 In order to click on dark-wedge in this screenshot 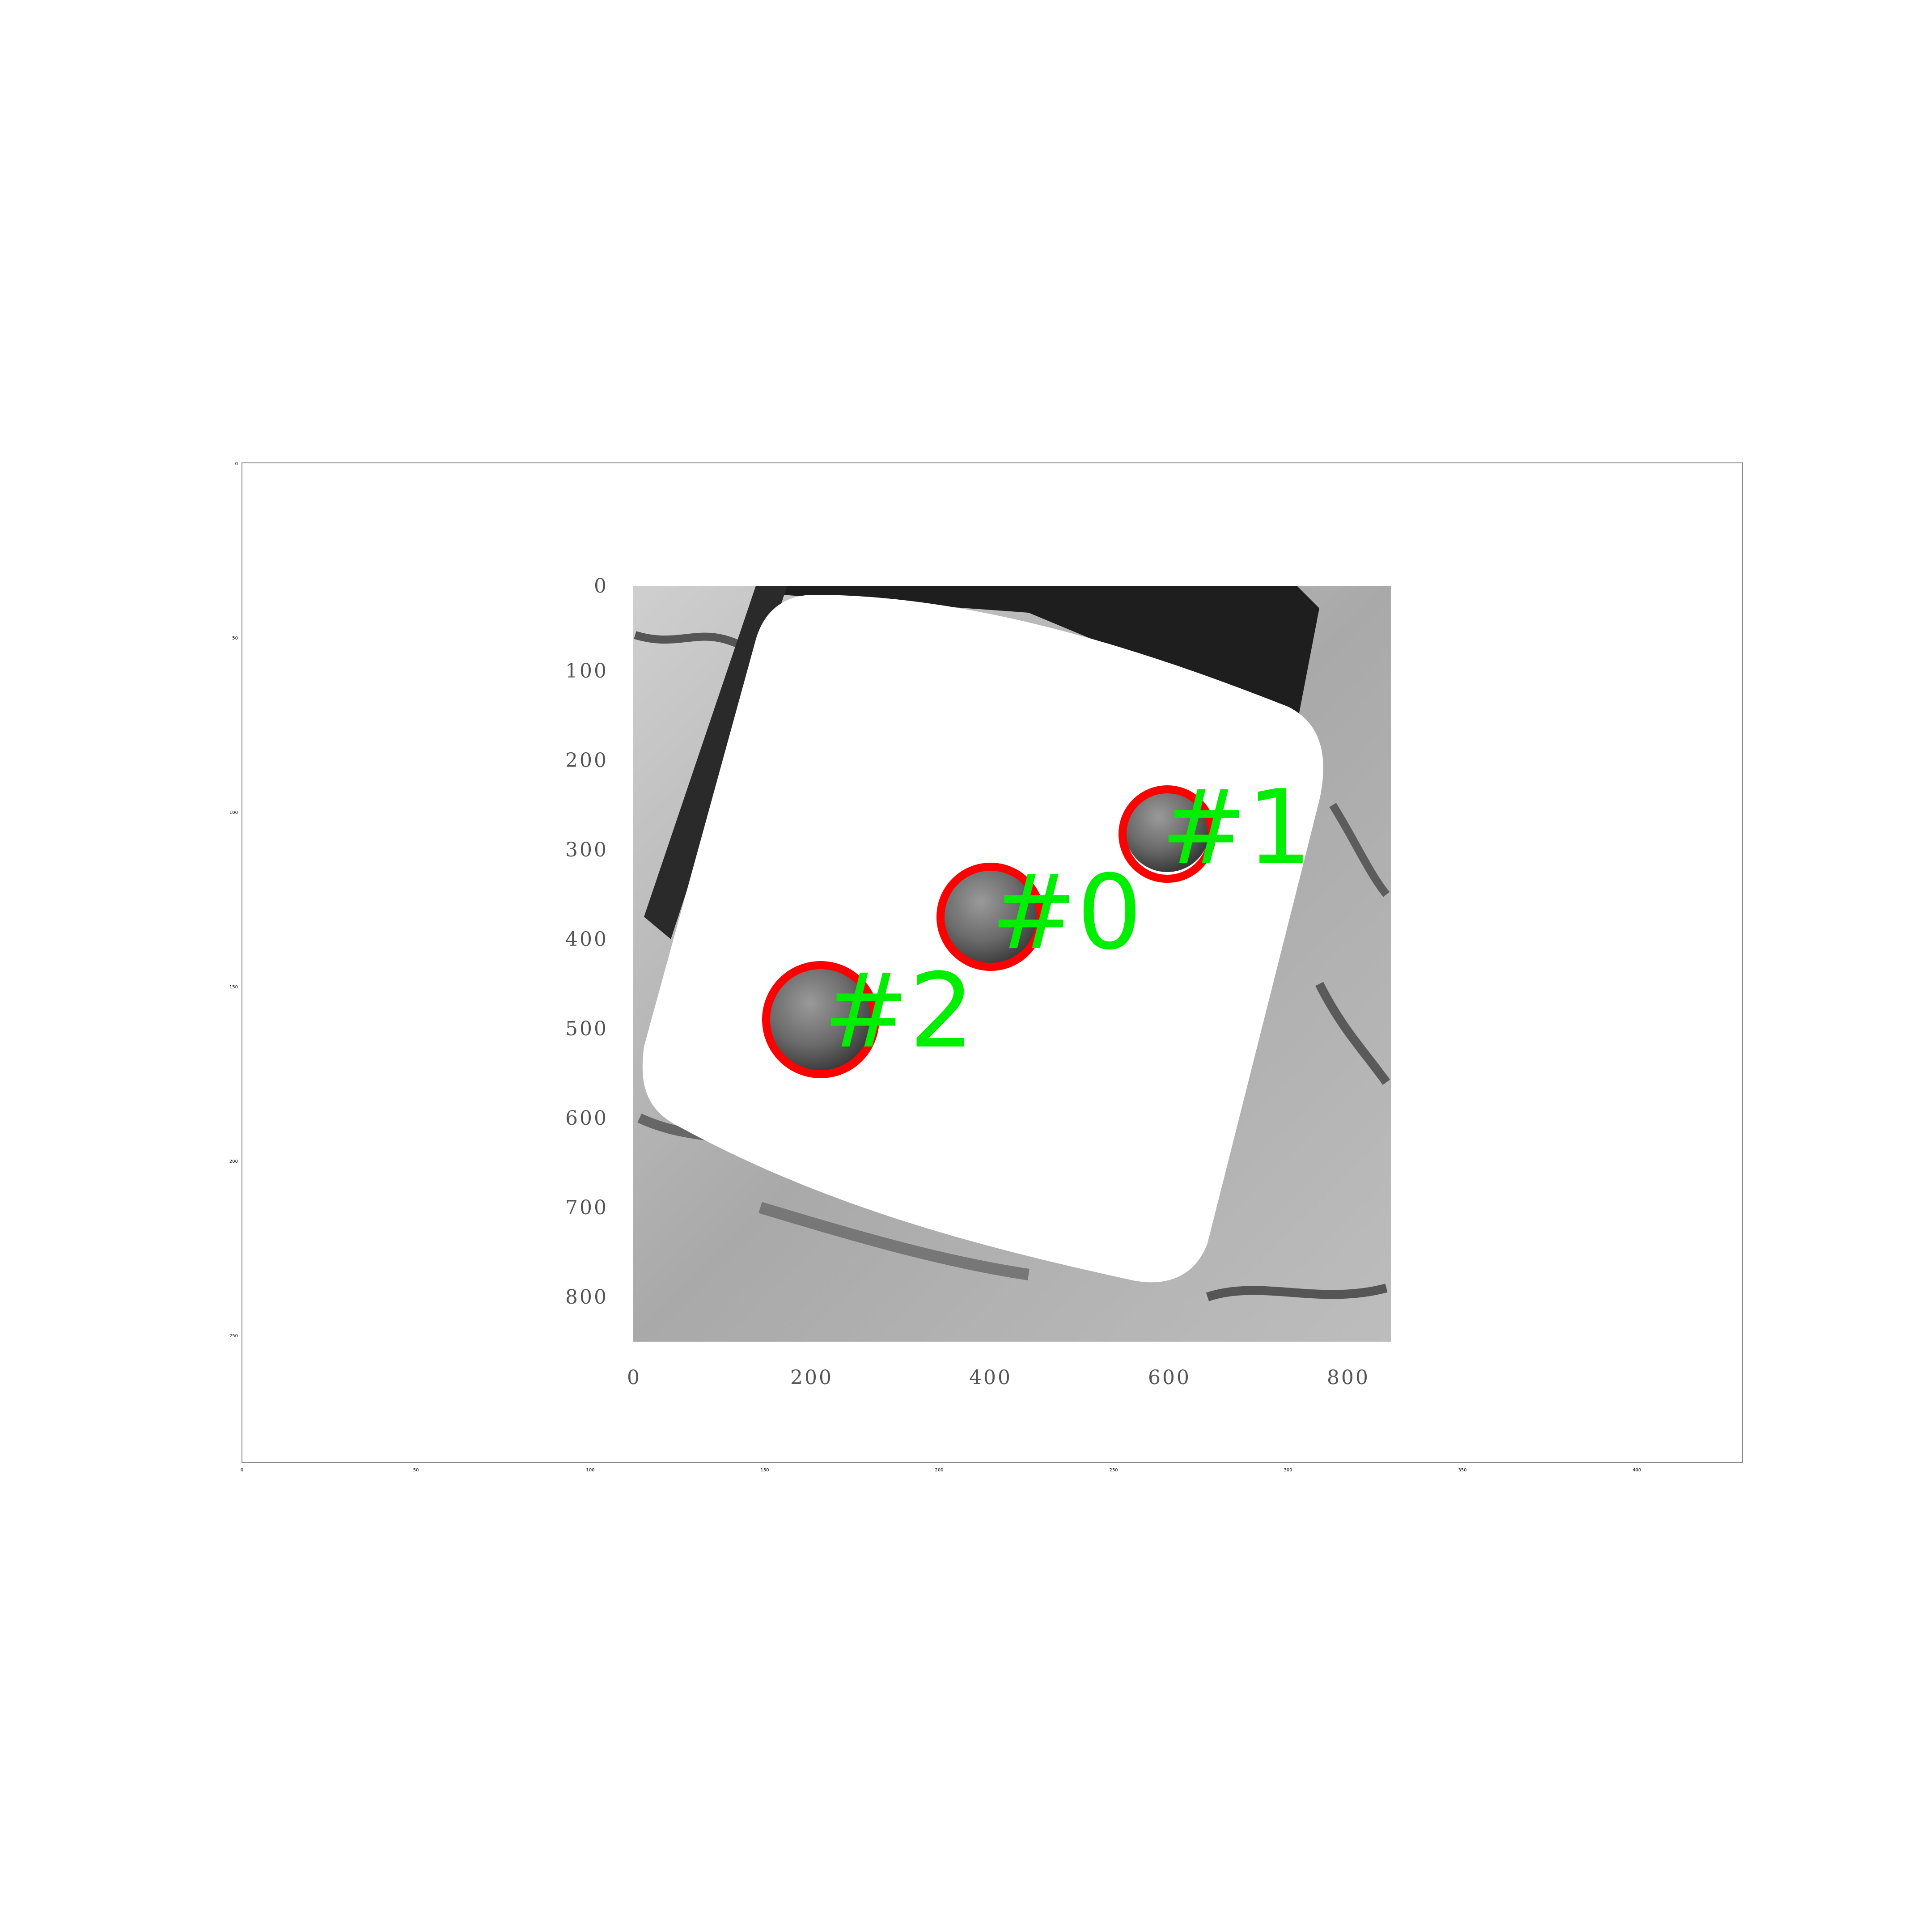, I will do `click(1039, 655)`.